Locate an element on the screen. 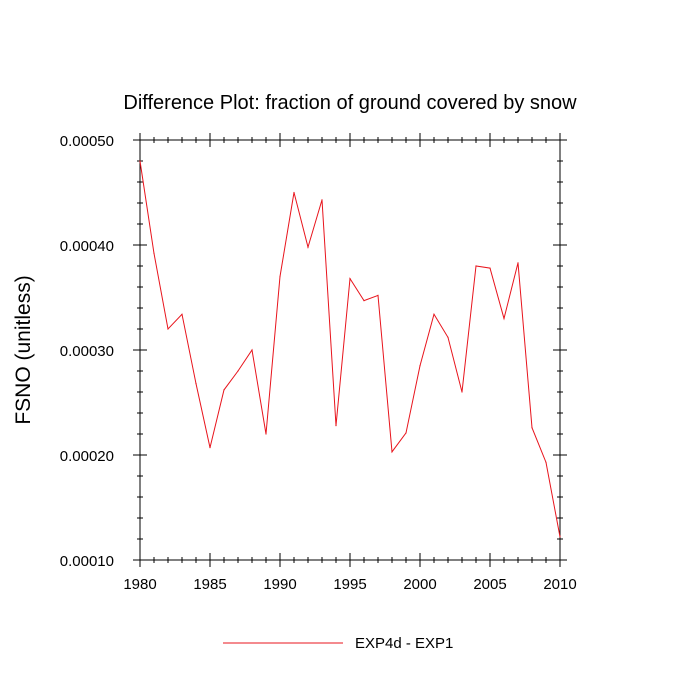 Image resolution: width=700 pixels, height=700 pixels. y-tick-label: 0.00040 is located at coordinates (87, 246).